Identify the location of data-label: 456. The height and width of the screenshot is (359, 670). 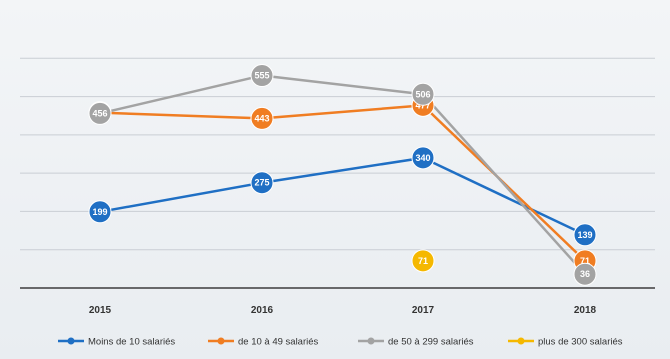
(99, 113).